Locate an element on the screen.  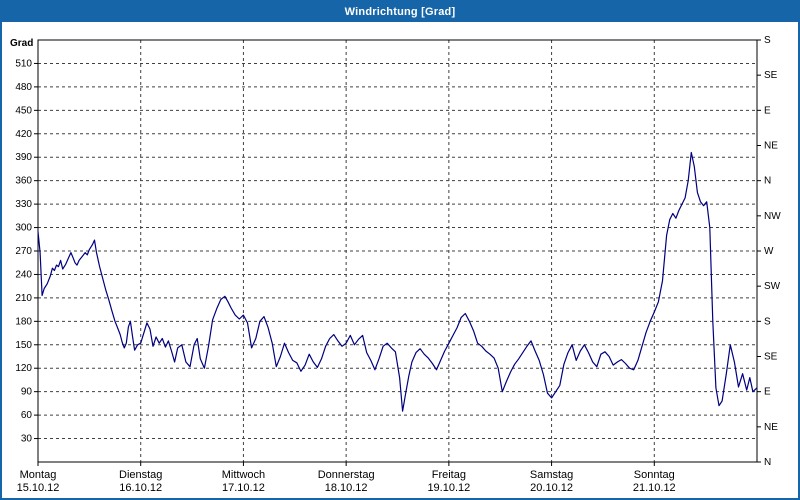
right-axis-compass-label: SW is located at coordinates (772, 286).